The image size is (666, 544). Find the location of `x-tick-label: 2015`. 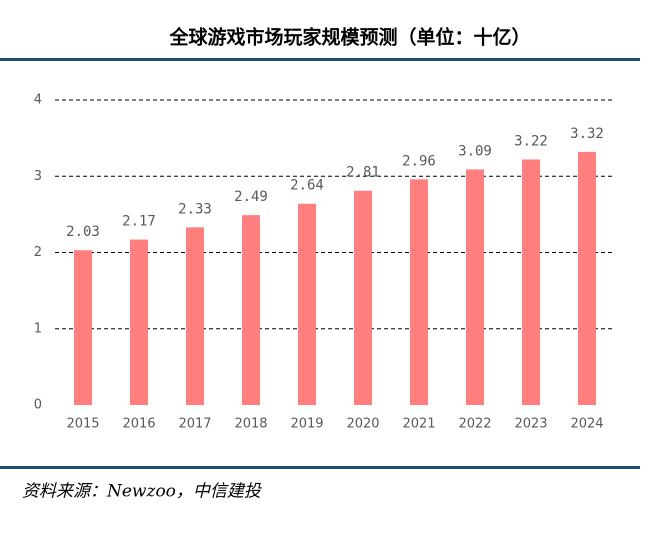

x-tick-label: 2015 is located at coordinates (82, 424).